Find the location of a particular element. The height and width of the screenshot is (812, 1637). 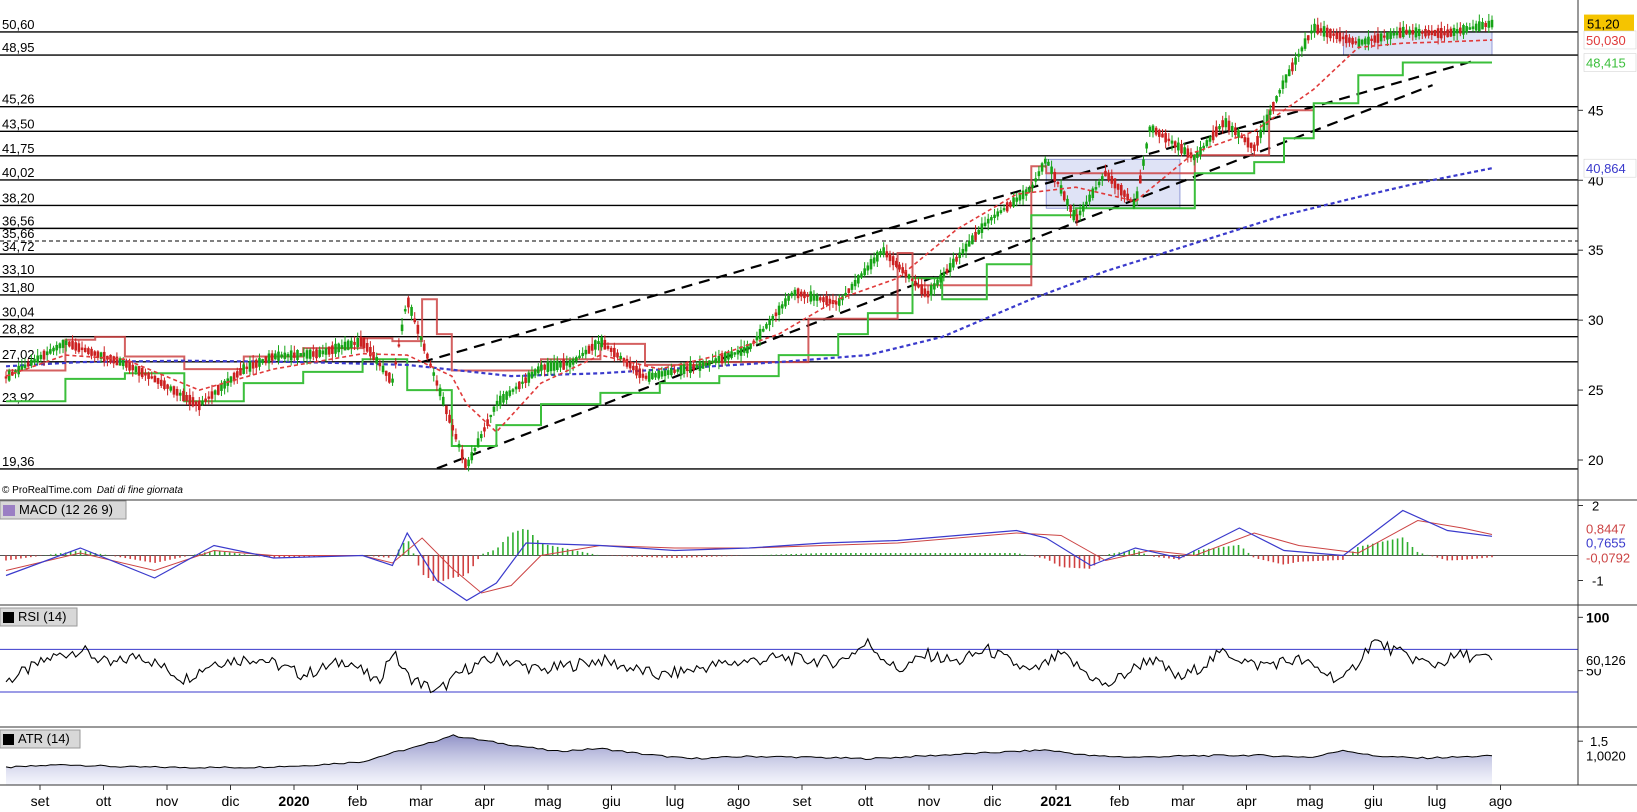

rsi-title-icon is located at coordinates (8, 617).